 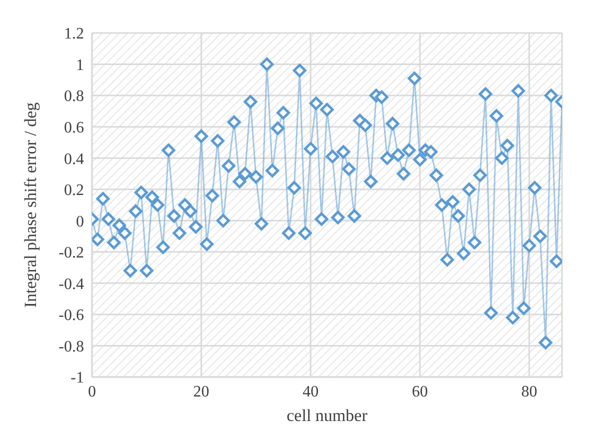 What do you see at coordinates (420, 391) in the screenshot?
I see `x-tick-label: 60` at bounding box center [420, 391].